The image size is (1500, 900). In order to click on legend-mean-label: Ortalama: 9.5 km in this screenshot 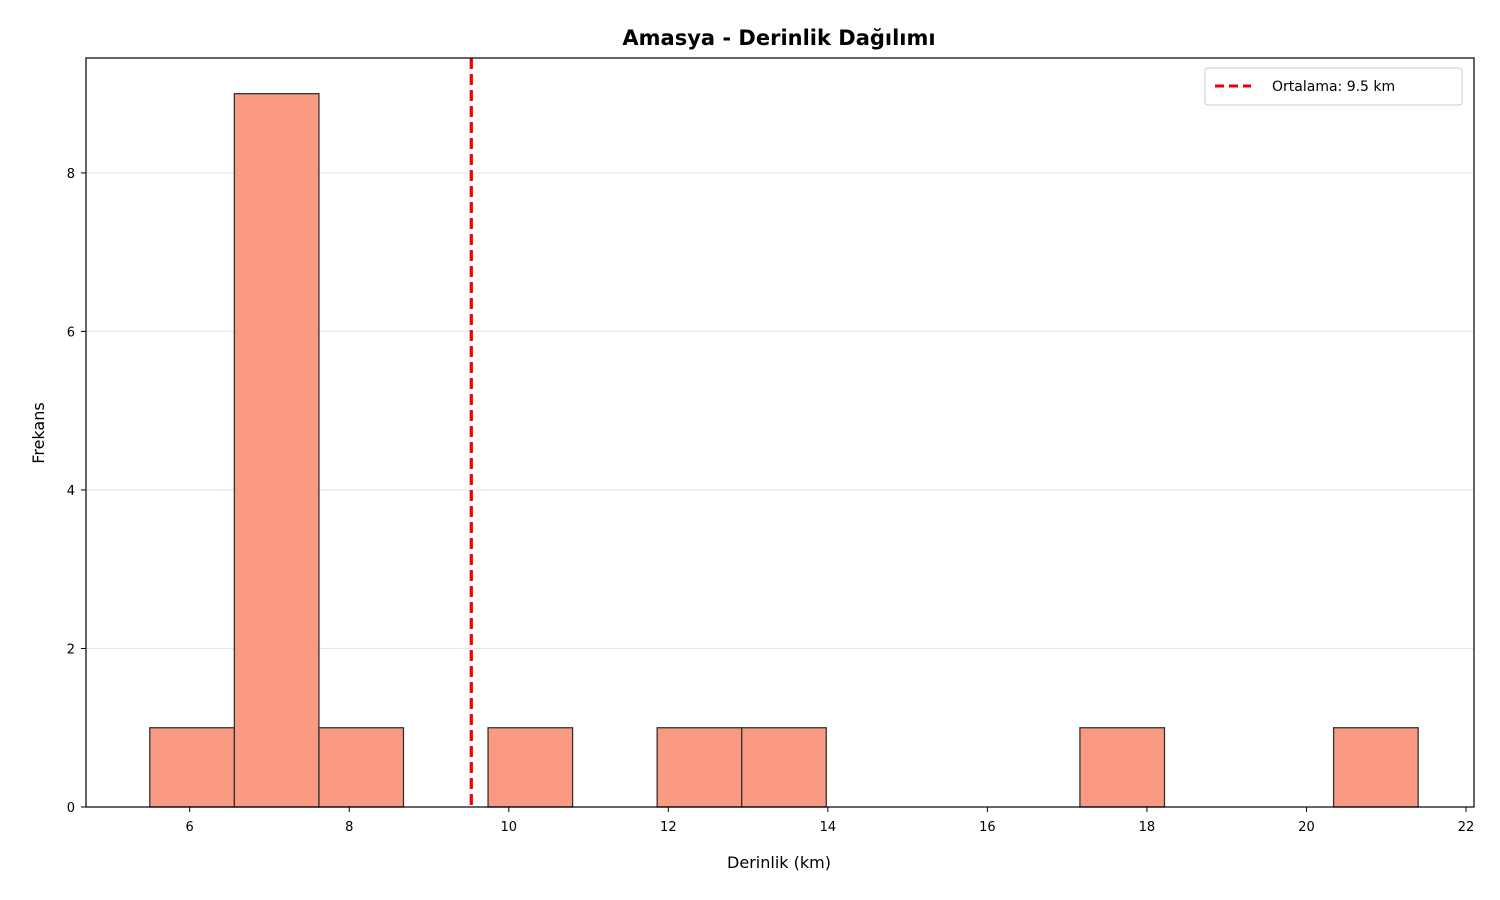, I will do `click(1333, 87)`.